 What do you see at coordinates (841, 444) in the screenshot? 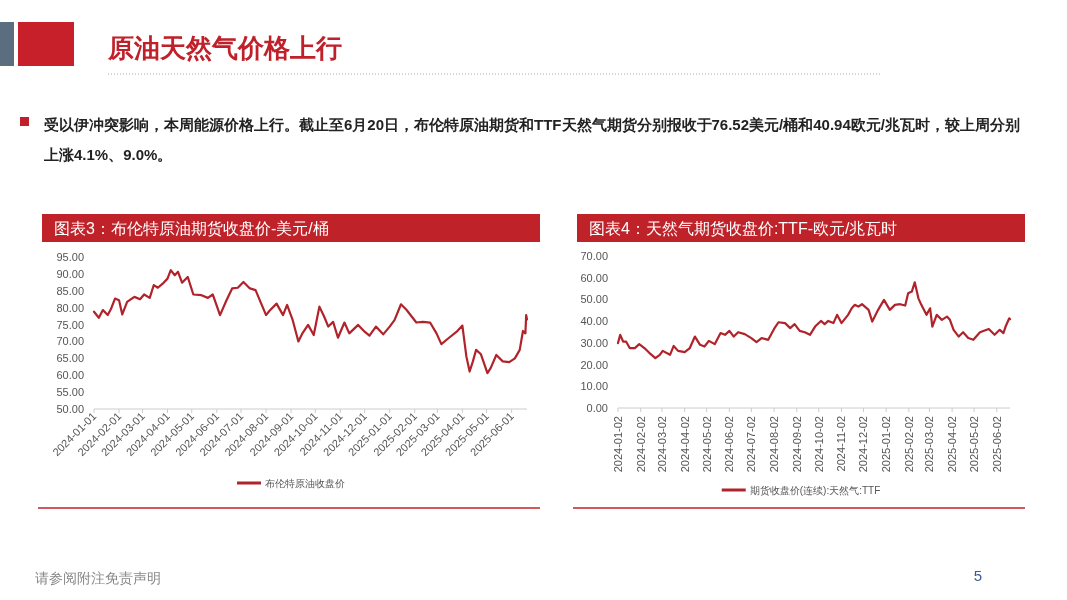
I see `x-tick-label: 2024-11-02` at bounding box center [841, 444].